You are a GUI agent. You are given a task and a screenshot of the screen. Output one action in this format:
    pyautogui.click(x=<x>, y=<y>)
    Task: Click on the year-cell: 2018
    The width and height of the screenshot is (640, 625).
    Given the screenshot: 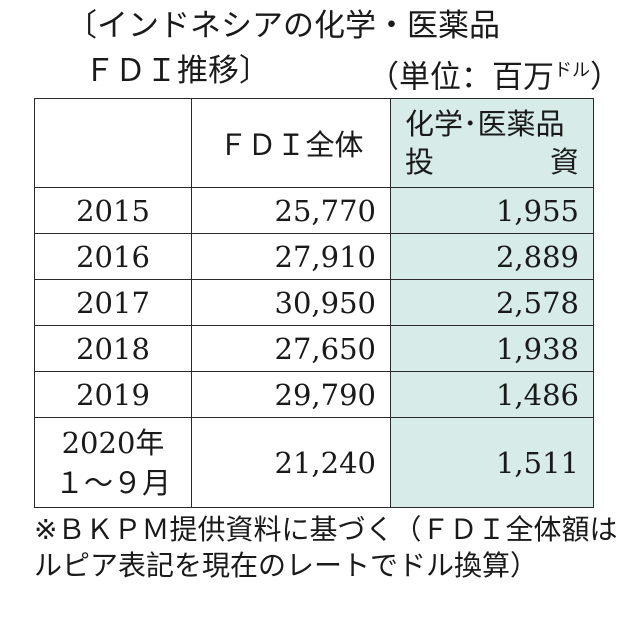 What is the action you would take?
    pyautogui.click(x=113, y=348)
    